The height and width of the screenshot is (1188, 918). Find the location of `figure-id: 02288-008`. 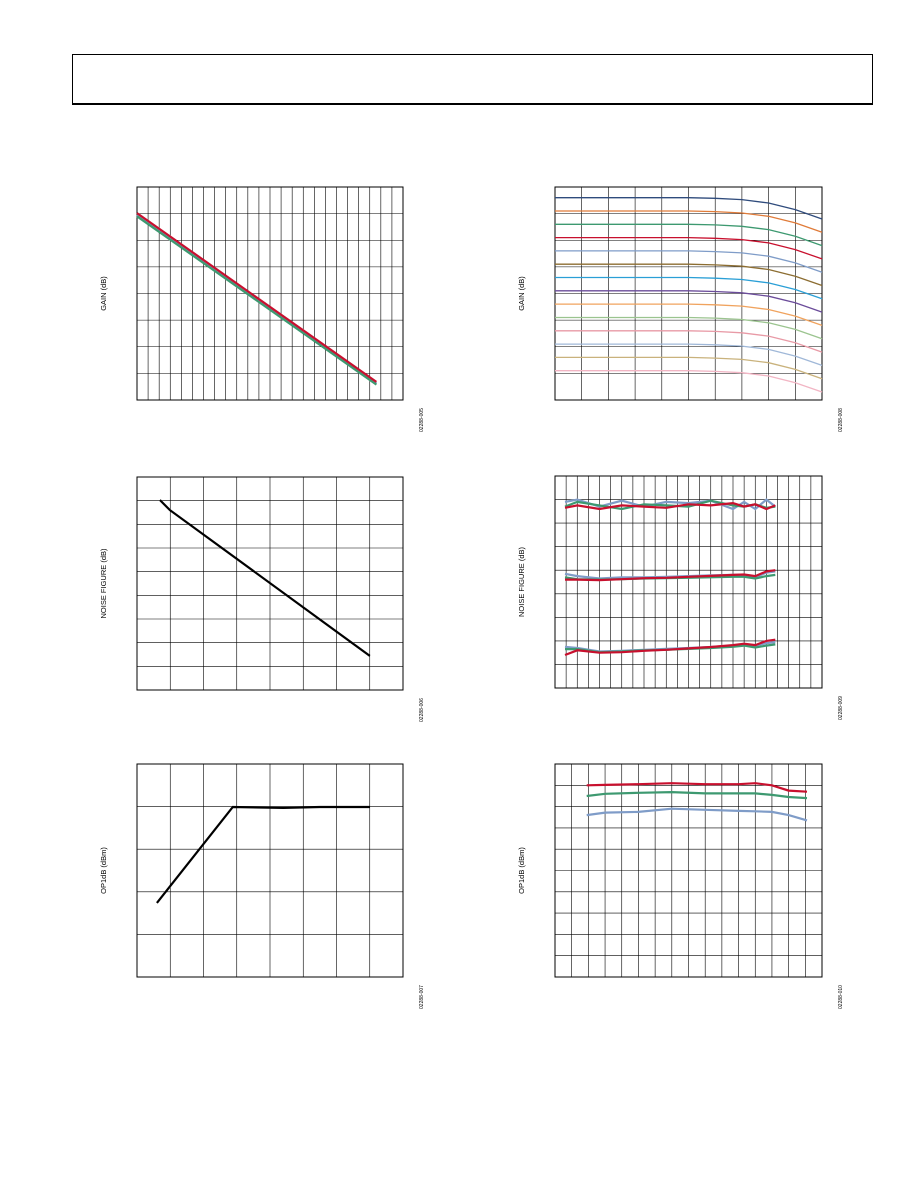

figure-id: 02288-008 is located at coordinates (841, 420).